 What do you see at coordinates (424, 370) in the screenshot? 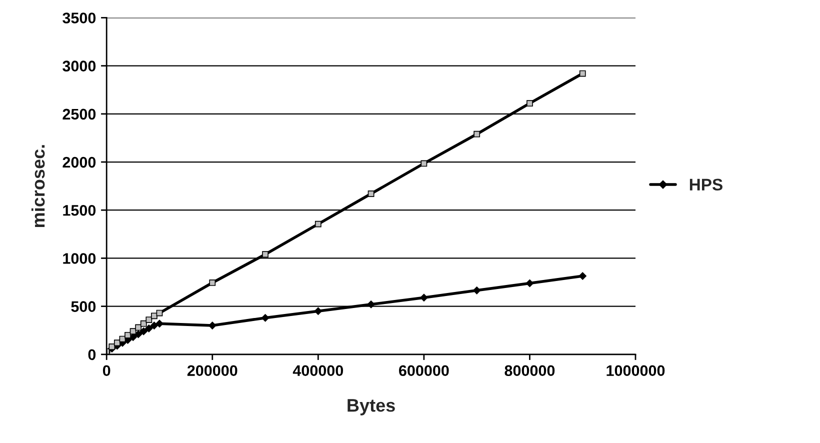
I see `x-tick-label: 600000` at bounding box center [424, 370].